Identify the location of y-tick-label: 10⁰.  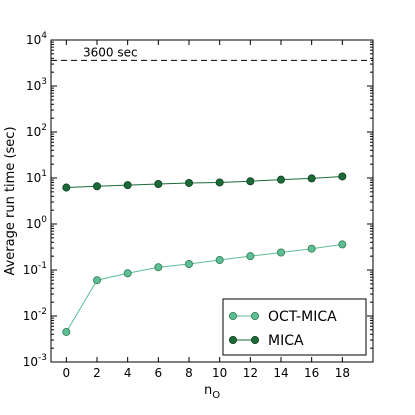
(36, 223).